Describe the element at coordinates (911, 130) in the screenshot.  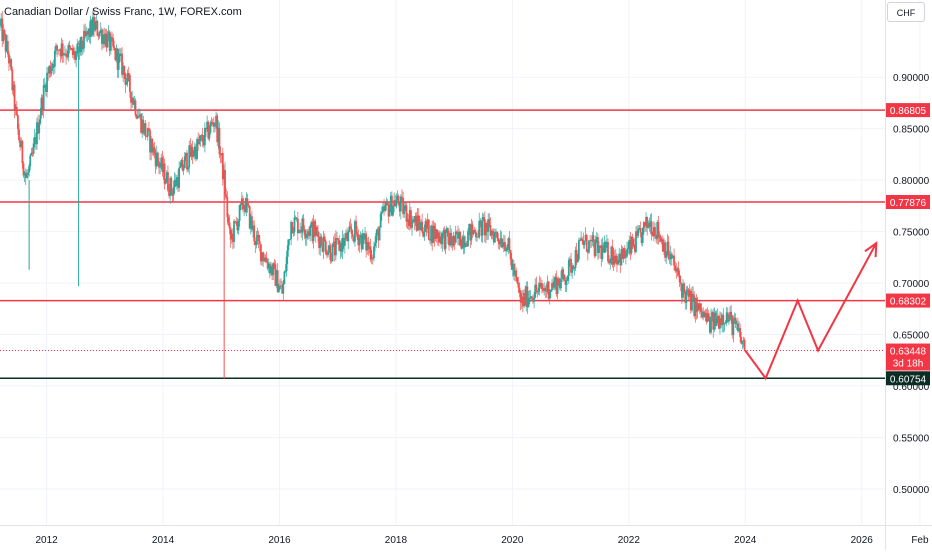
I see `y-tick-label: 0.85000` at that location.